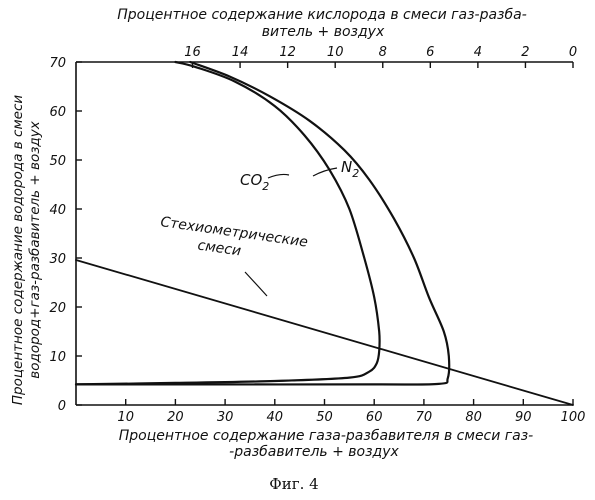 The height and width of the screenshot is (500, 595). Describe the element at coordinates (424, 417) in the screenshot. I see `x-tick-label: 70` at that location.